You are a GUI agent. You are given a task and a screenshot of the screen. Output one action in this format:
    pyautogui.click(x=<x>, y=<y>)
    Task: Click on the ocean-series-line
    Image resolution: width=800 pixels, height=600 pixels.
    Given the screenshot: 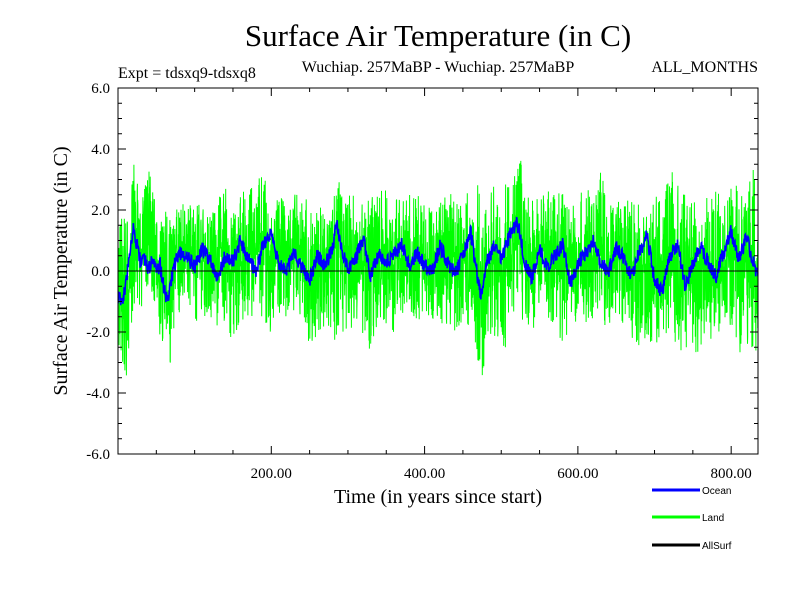 What is the action you would take?
    pyautogui.click(x=438, y=261)
    